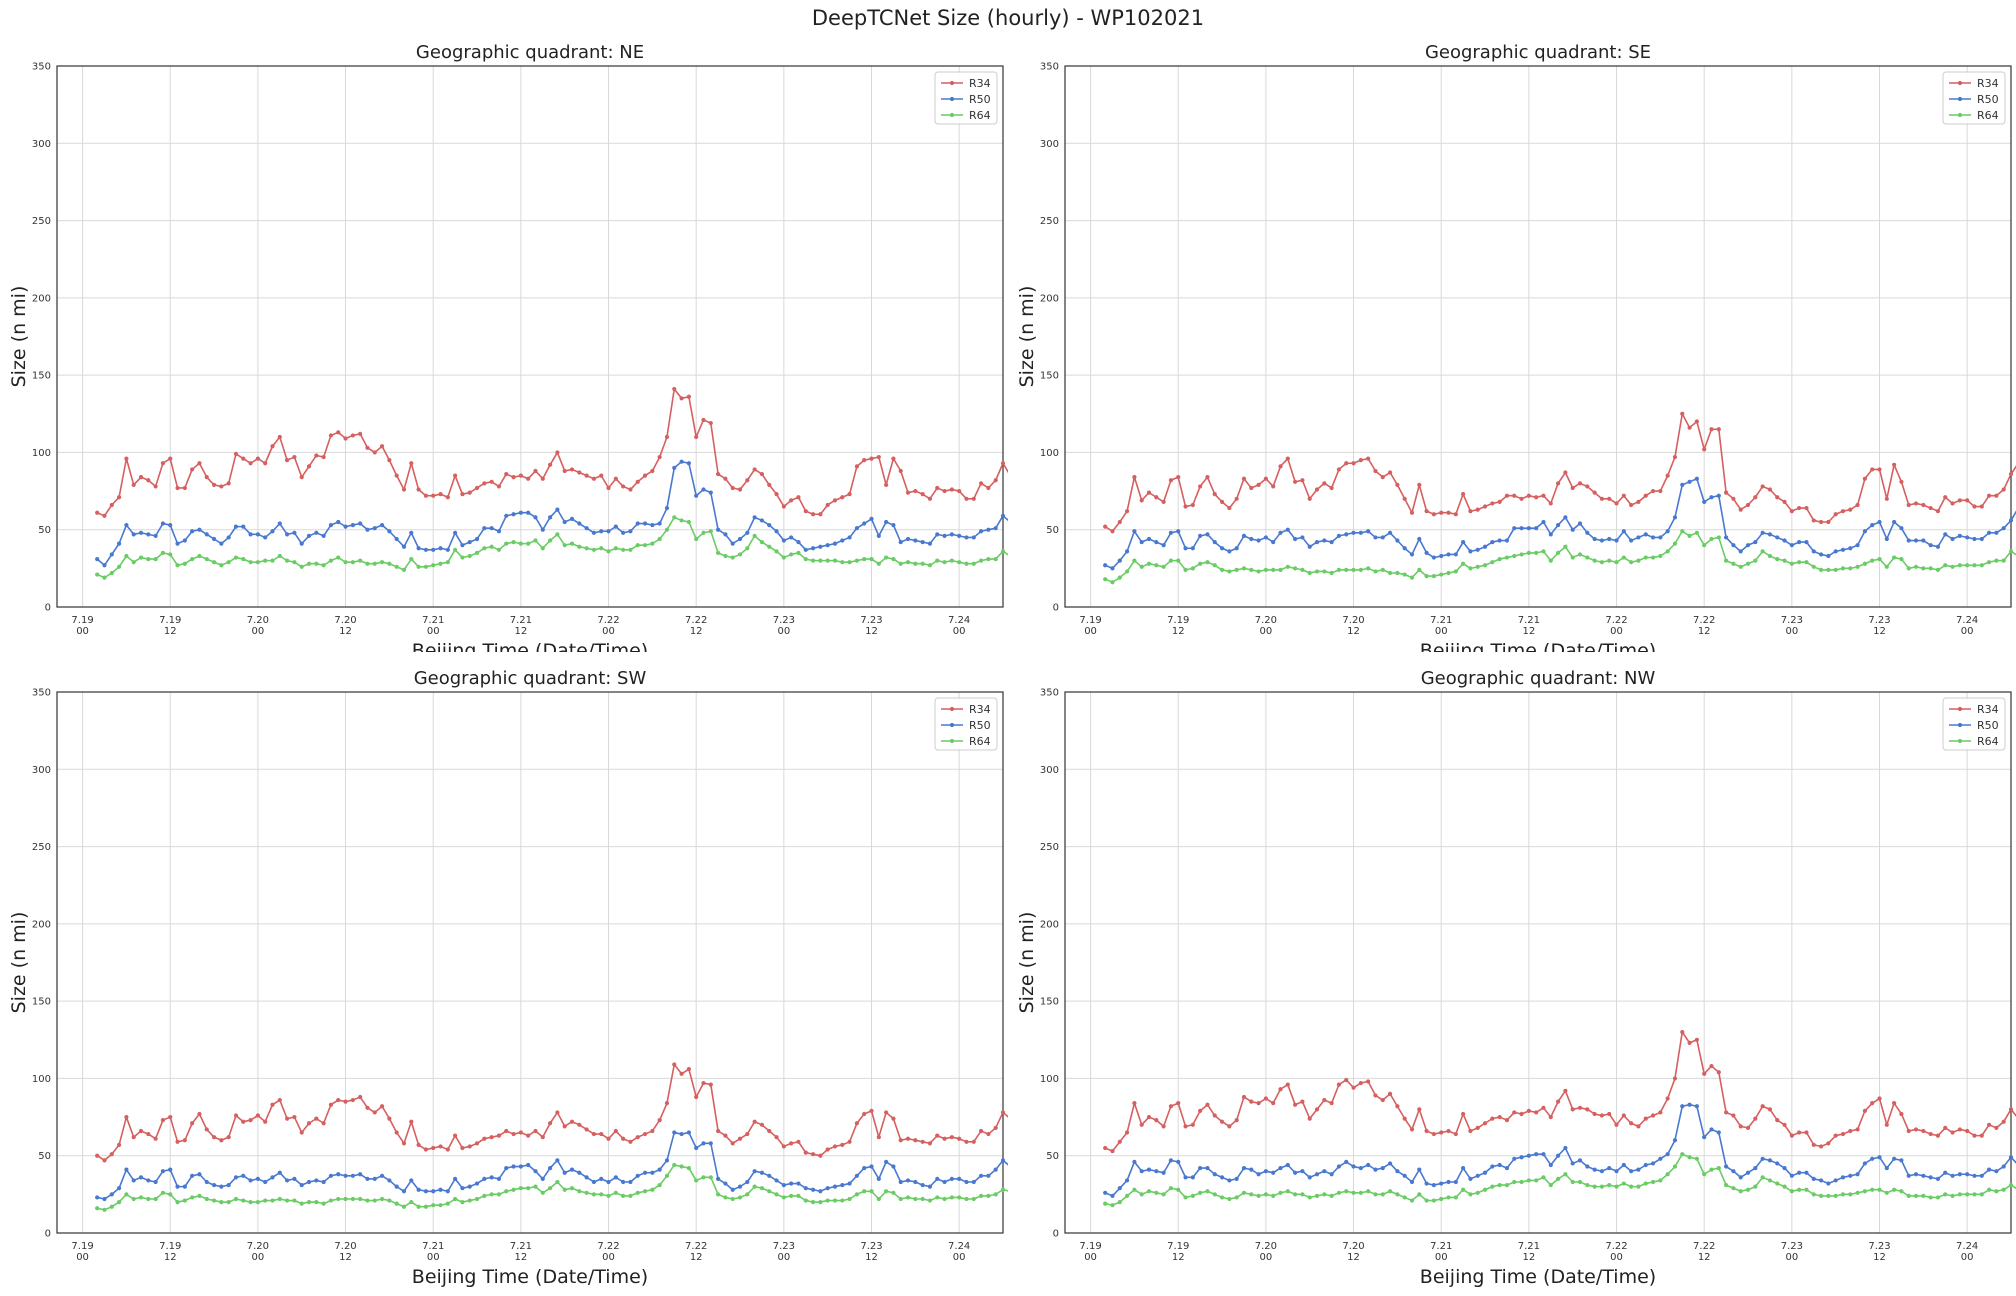 This screenshot has width=2016, height=1296. What do you see at coordinates (980, 741) in the screenshot?
I see `legend-label: R64` at bounding box center [980, 741].